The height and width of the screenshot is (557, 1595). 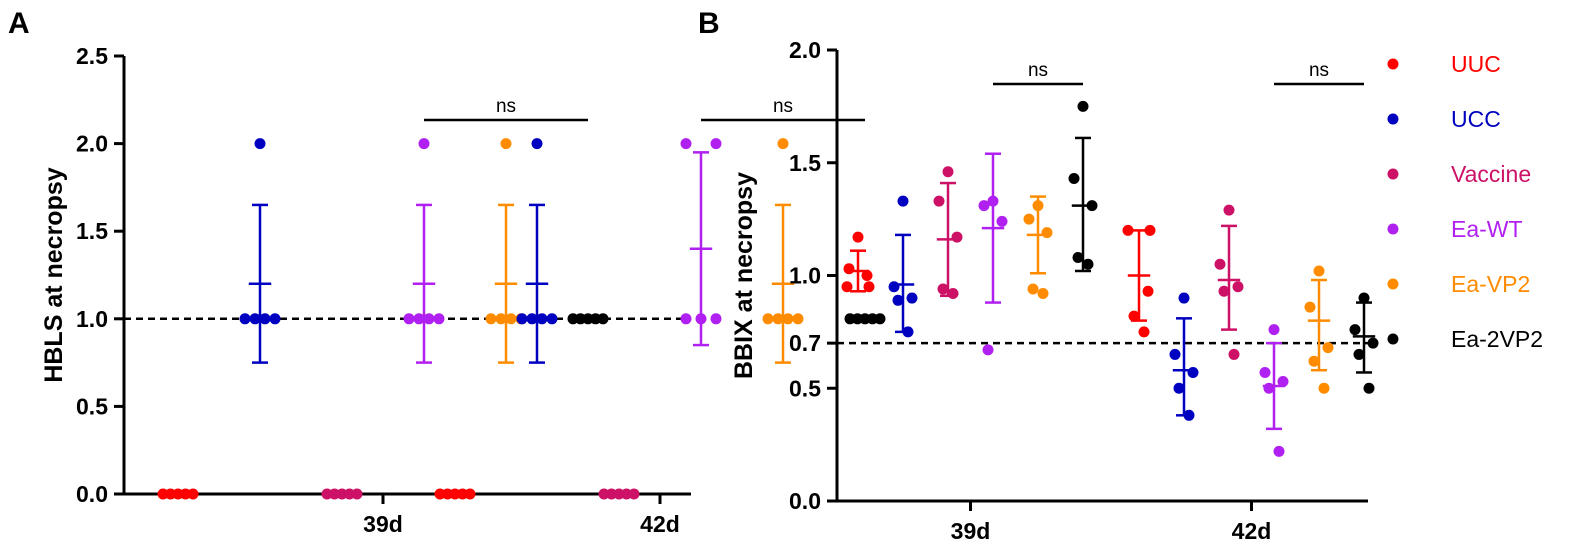 I want to click on legend-label: UUC, so click(x=1476, y=64).